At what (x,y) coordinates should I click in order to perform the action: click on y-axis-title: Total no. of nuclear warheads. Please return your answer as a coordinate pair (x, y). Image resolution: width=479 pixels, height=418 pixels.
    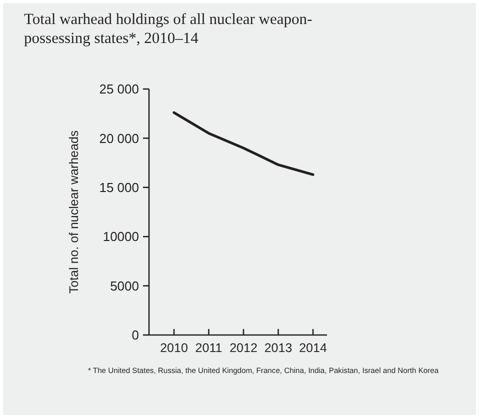
    Looking at the image, I should click on (74, 212).